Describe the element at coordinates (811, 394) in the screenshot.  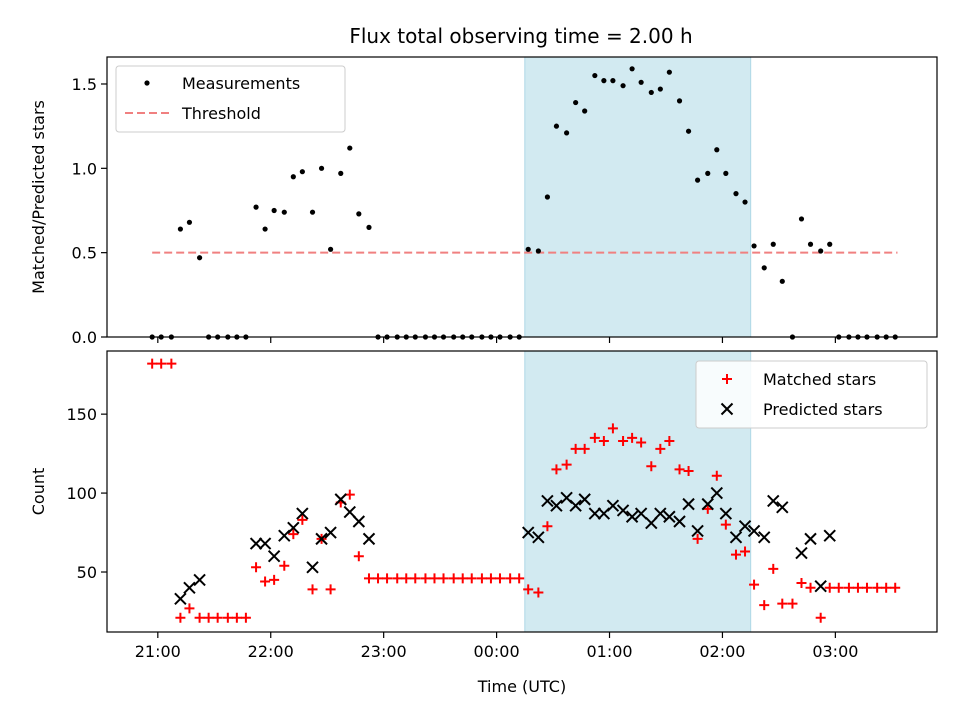
I see `legend: Matched stars Predicted stars` at that location.